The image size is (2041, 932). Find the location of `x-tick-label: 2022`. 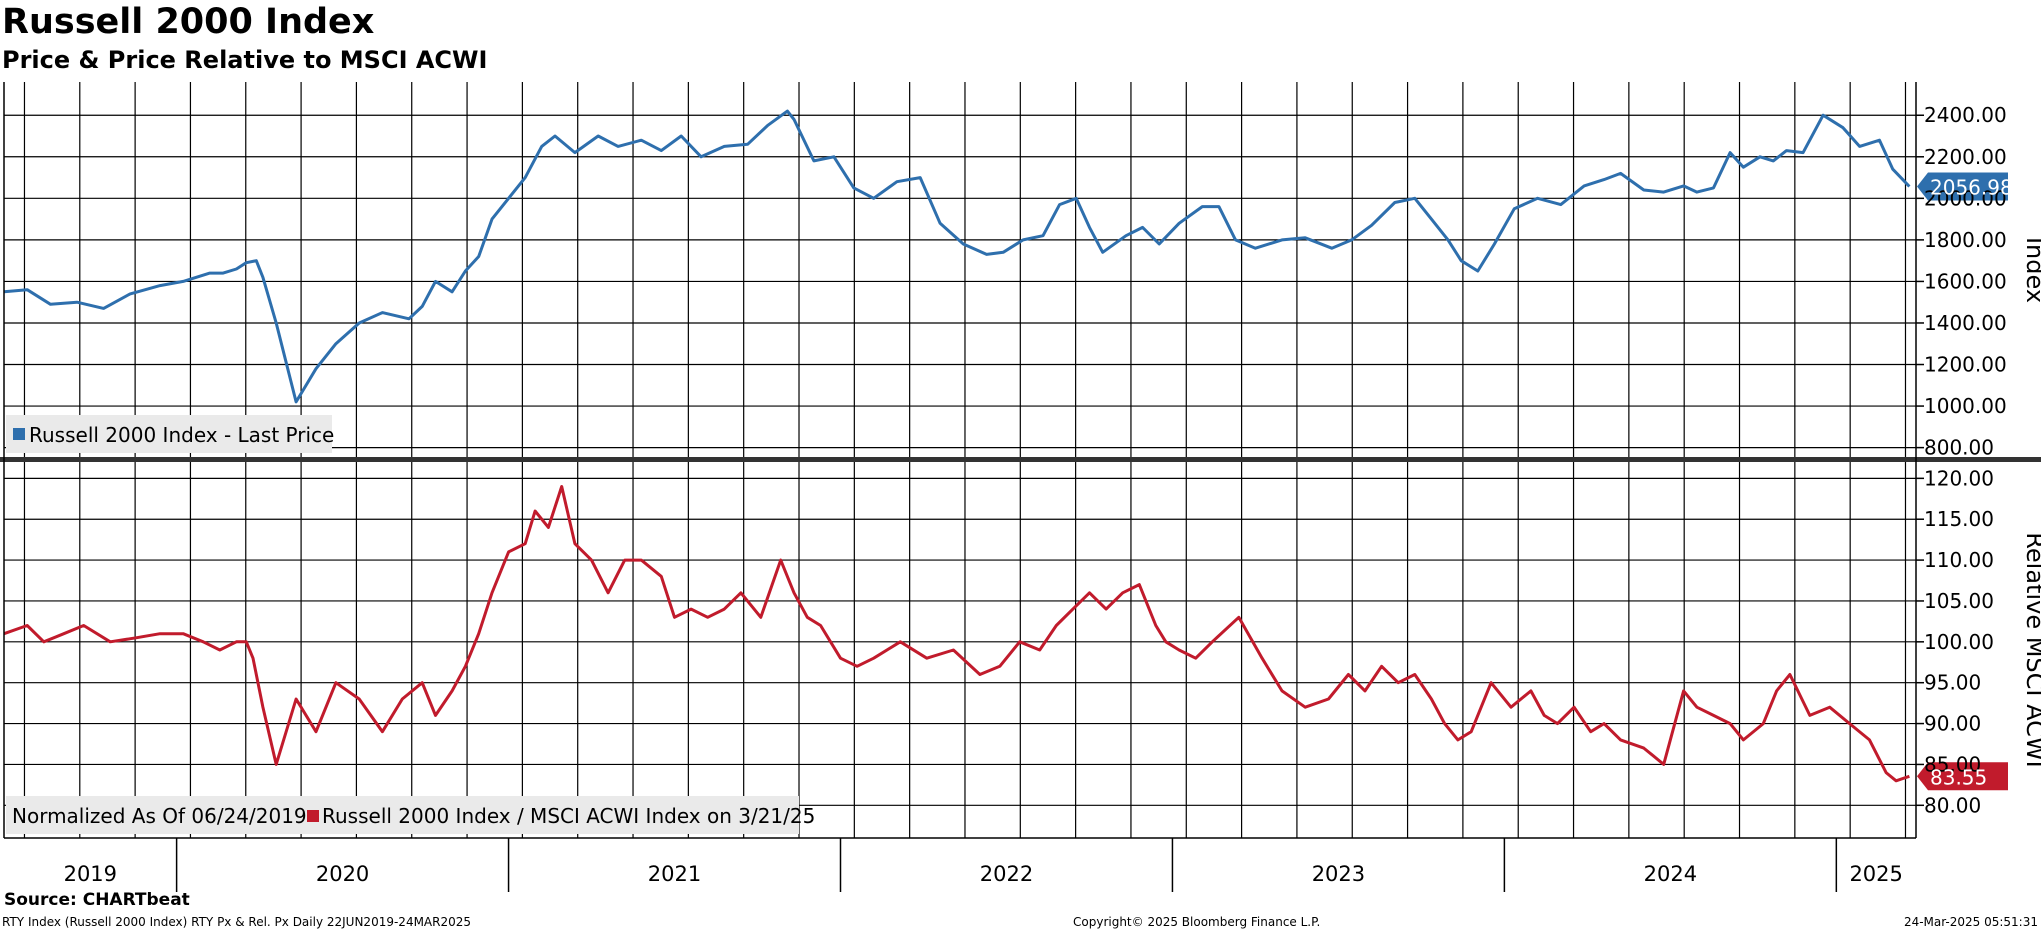

x-tick-label: 2022 is located at coordinates (1006, 874).